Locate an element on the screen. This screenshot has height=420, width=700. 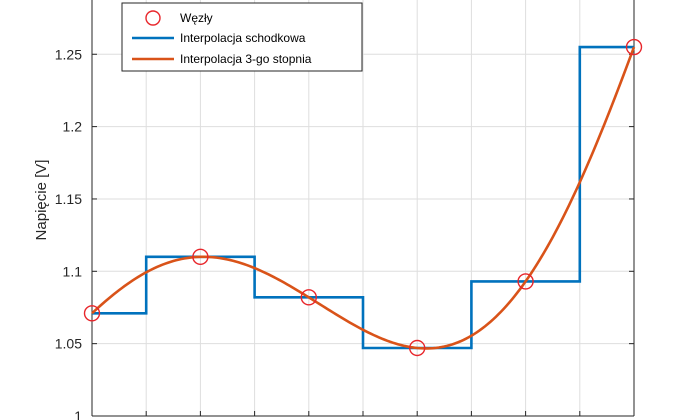
y-tick-label: 1.05 is located at coordinates (68, 344).